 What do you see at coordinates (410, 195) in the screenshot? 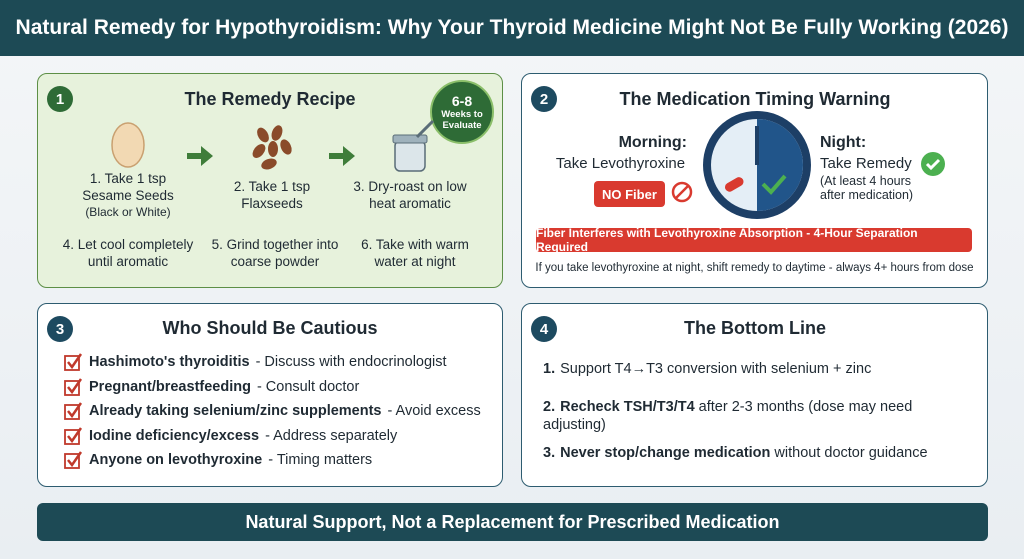
I see `step-text: 3. Dry-roast on low heat aromatic` at bounding box center [410, 195].